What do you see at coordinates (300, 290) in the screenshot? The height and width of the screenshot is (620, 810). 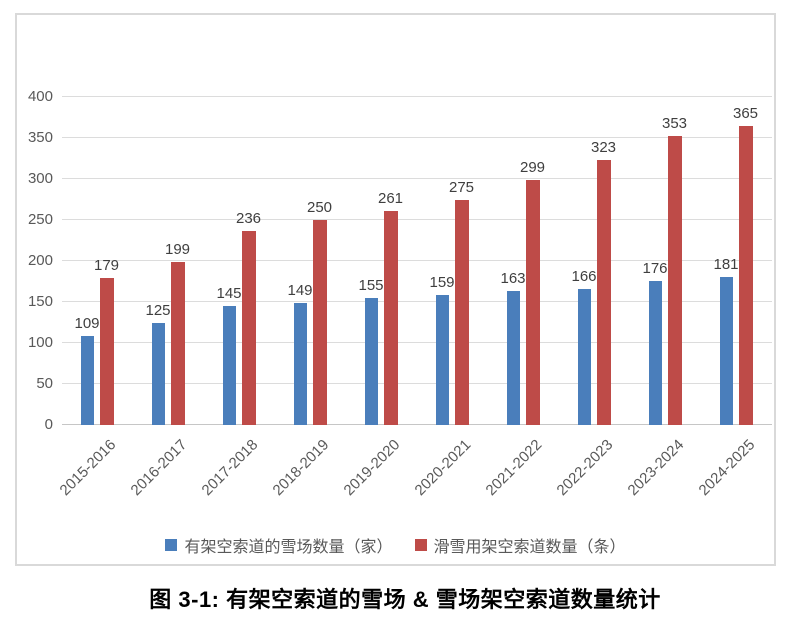 I see `bar-value-label: 149` at bounding box center [300, 290].